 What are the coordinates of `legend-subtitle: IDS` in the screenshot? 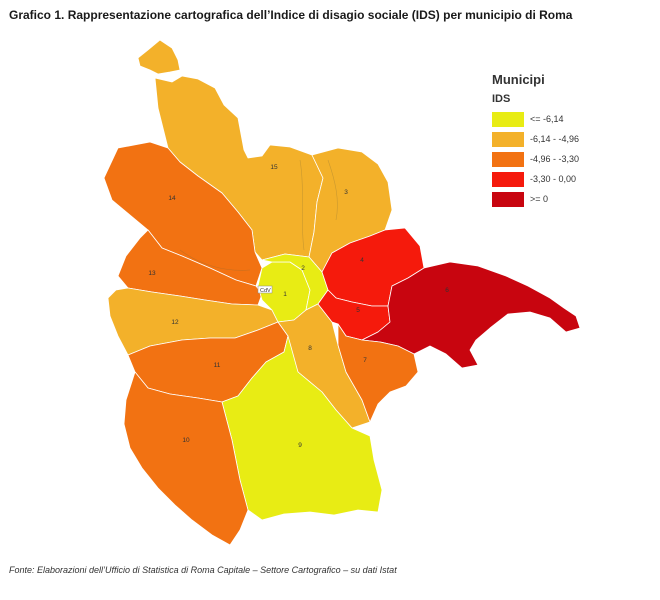 It's located at (501, 99).